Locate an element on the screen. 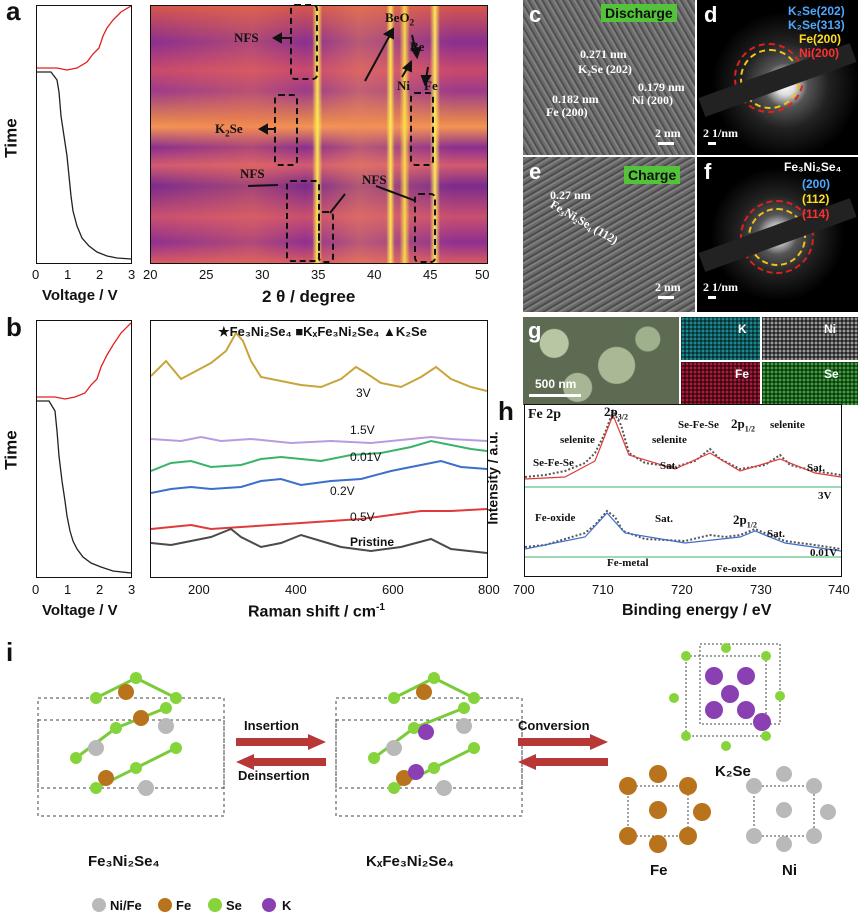 The height and width of the screenshot is (917, 859). heatmap-xtick-45: 45 is located at coordinates (430, 274).